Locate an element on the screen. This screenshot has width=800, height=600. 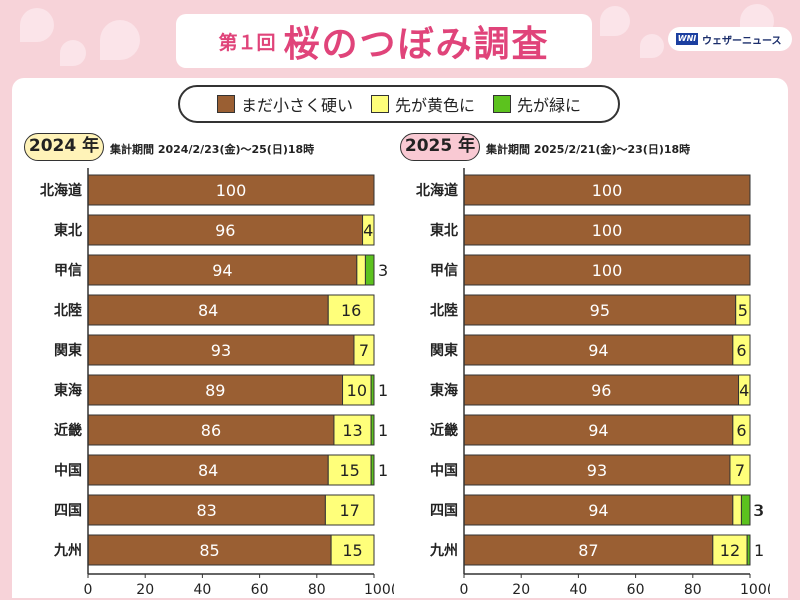
category-label: 北陸 is located at coordinates (68, 310).